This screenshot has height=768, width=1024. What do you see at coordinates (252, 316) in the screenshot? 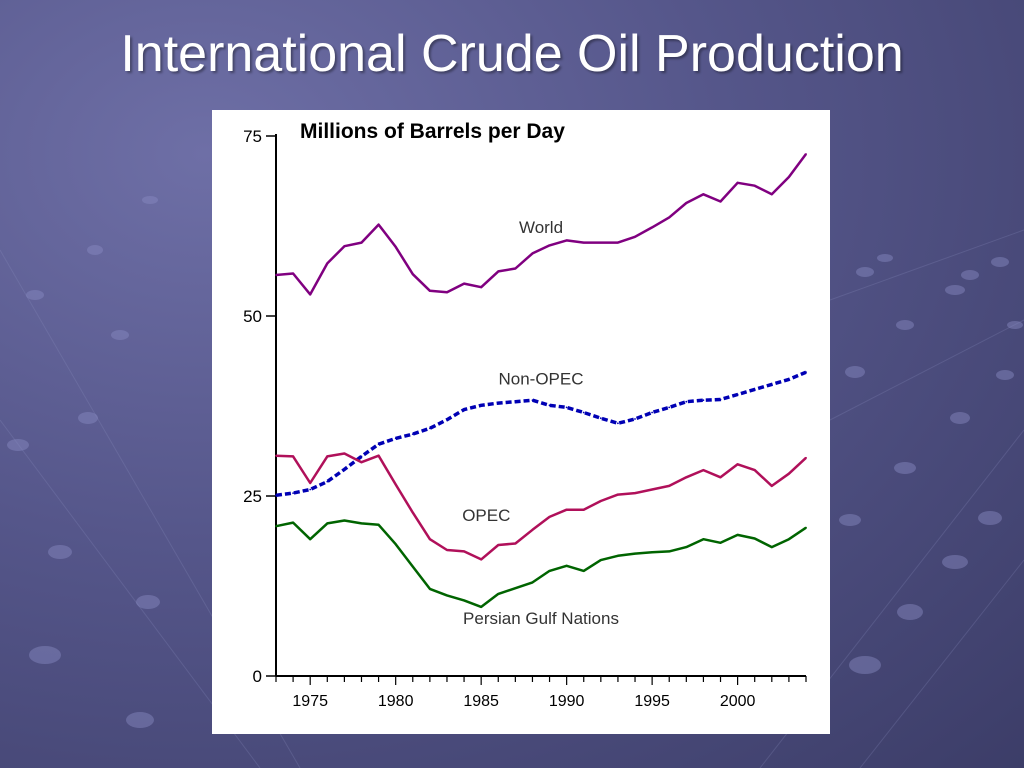
I see `y-tick-label: 50` at bounding box center [252, 316].